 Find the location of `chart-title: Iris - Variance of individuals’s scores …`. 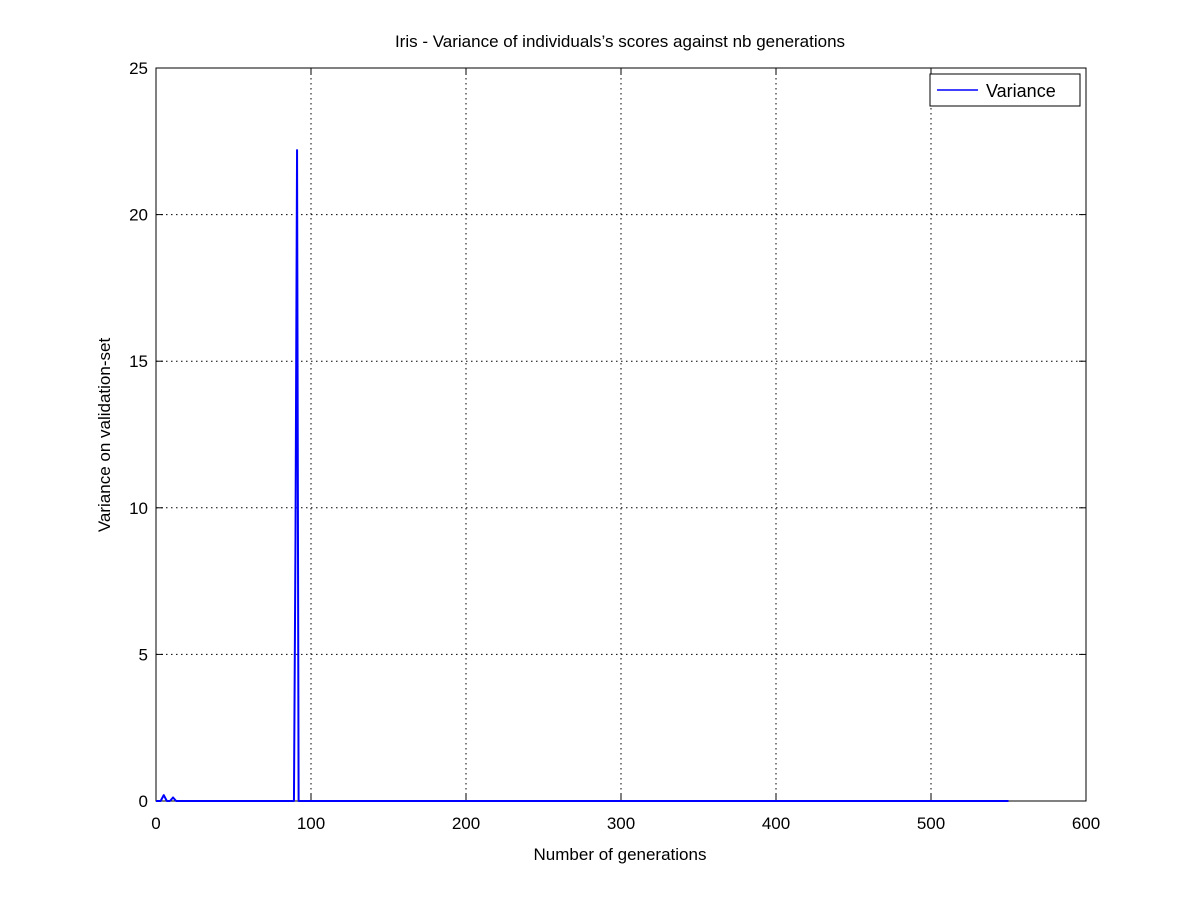

chart-title: Iris - Variance of individuals’s scores … is located at coordinates (620, 41).